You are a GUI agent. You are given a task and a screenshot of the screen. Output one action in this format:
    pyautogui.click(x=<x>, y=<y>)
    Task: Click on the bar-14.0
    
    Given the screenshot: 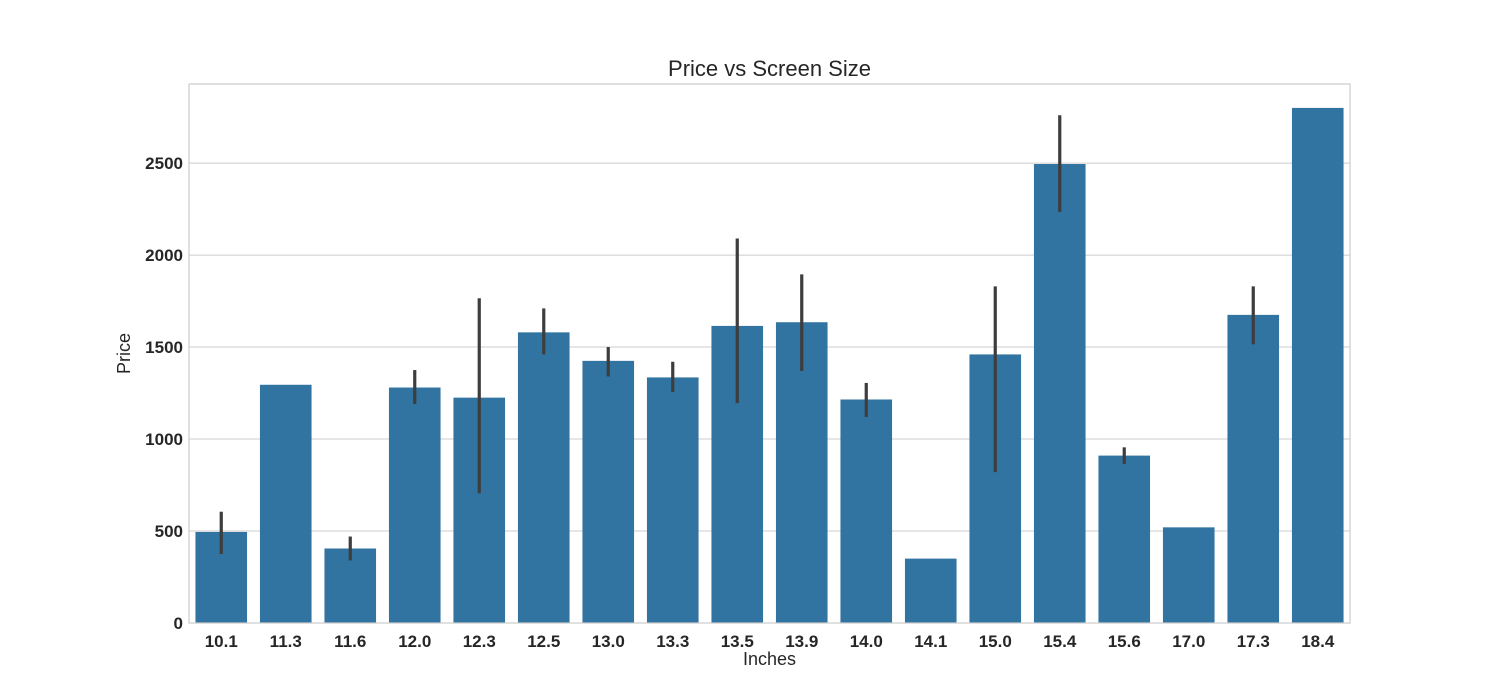 What is the action you would take?
    pyautogui.click(x=866, y=511)
    